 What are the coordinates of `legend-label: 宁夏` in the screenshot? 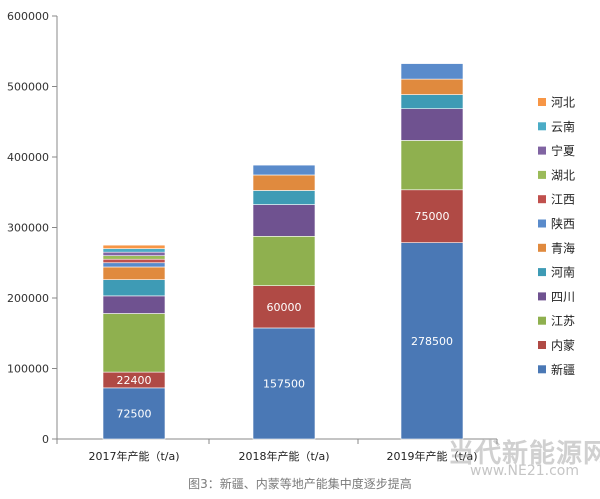 It's located at (563, 150).